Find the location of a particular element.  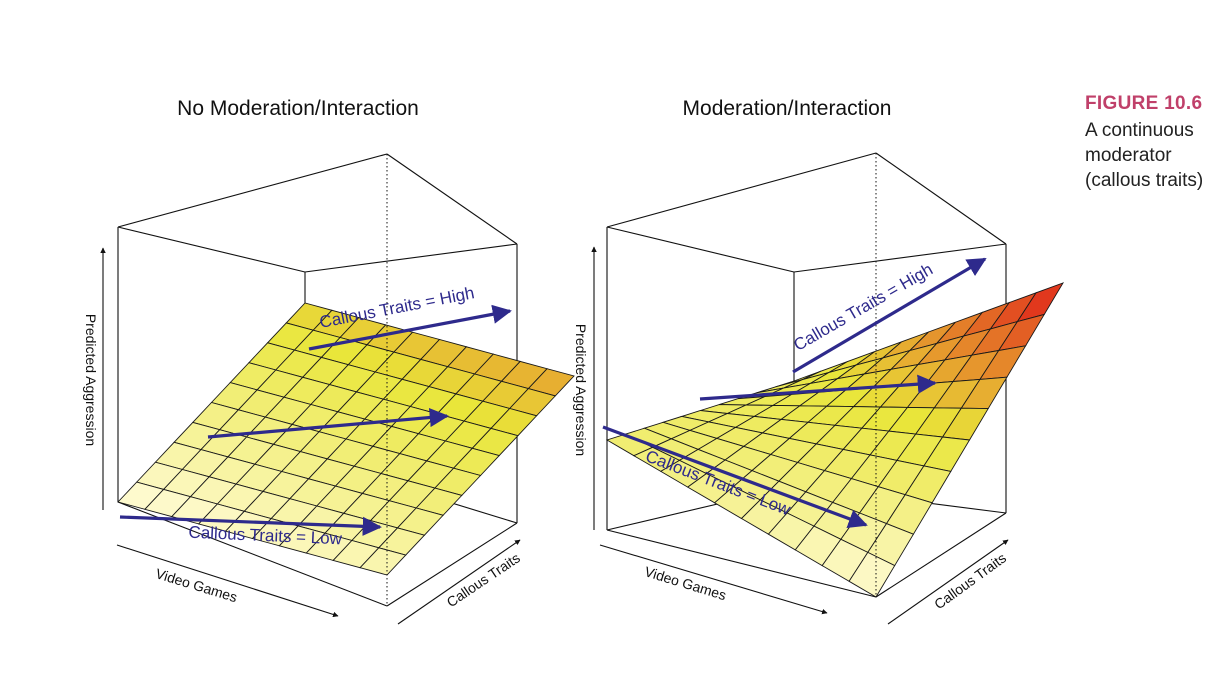

chart-title: Moderation/Interaction is located at coordinates (787, 108).